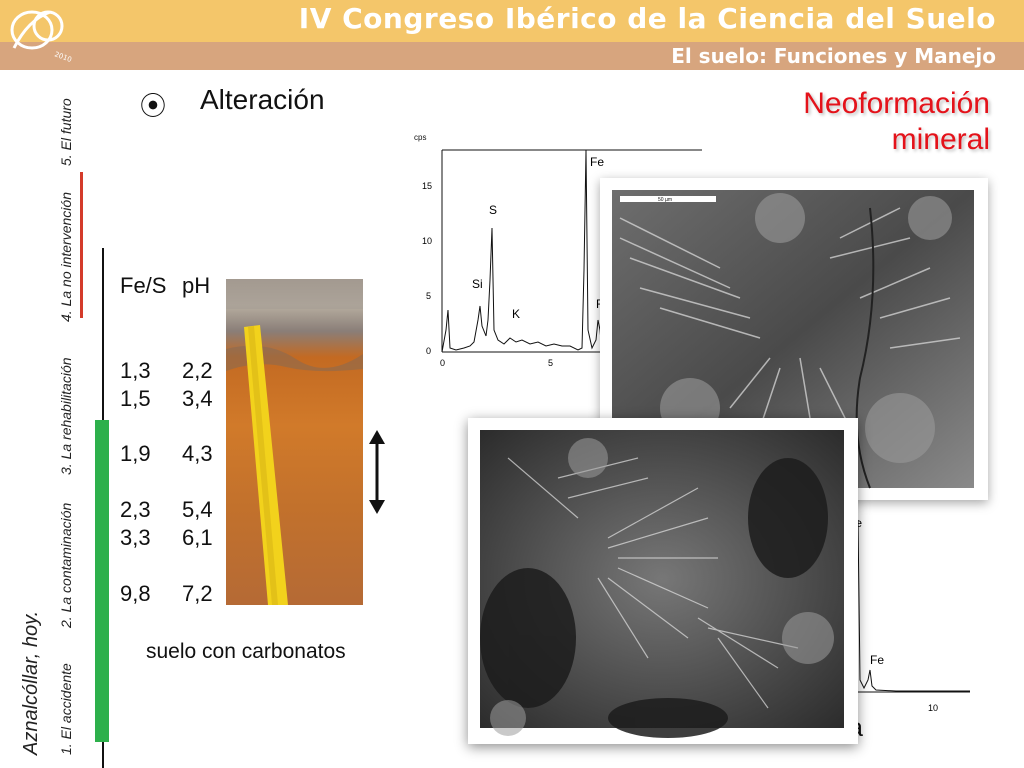  Describe the element at coordinates (197, 509) in the screenshot. I see `table-cell: 5,4` at that location.